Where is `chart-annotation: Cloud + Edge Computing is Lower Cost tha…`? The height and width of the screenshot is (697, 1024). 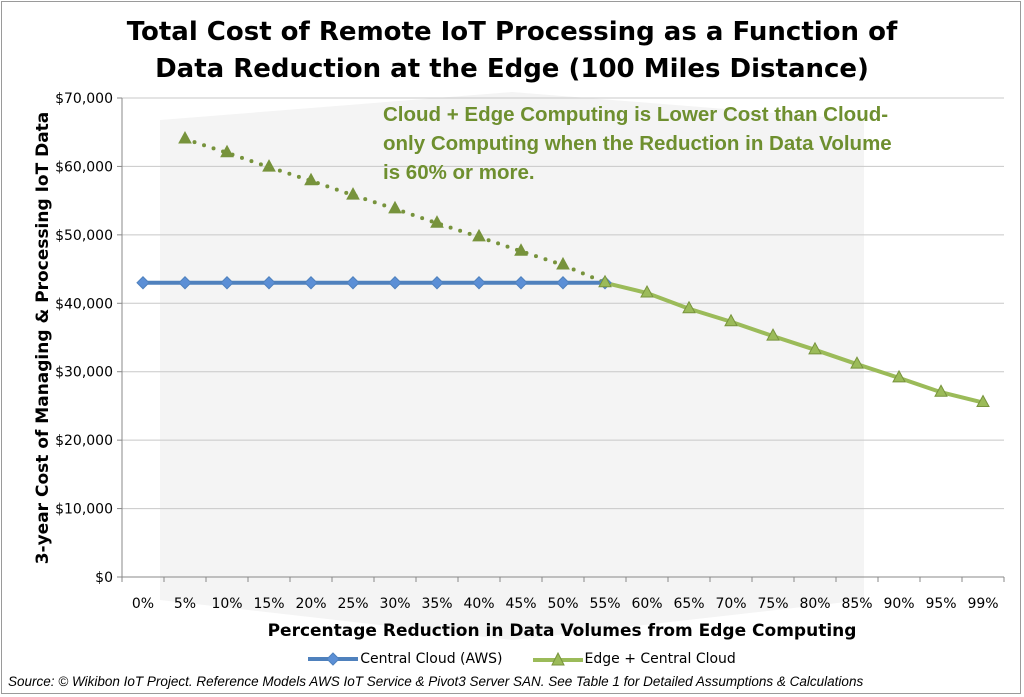
chart-annotation: Cloud + Edge Computing is Lower Cost tha… is located at coordinates (693, 143).